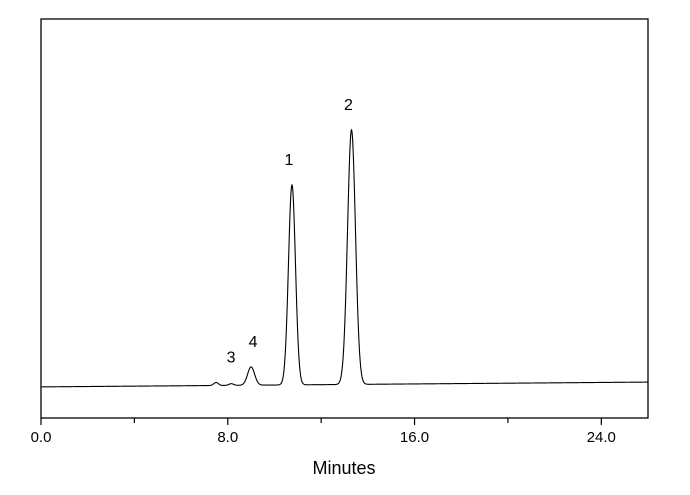 The width and height of the screenshot is (690, 495). I want to click on peak-label-2: 2, so click(348, 105).